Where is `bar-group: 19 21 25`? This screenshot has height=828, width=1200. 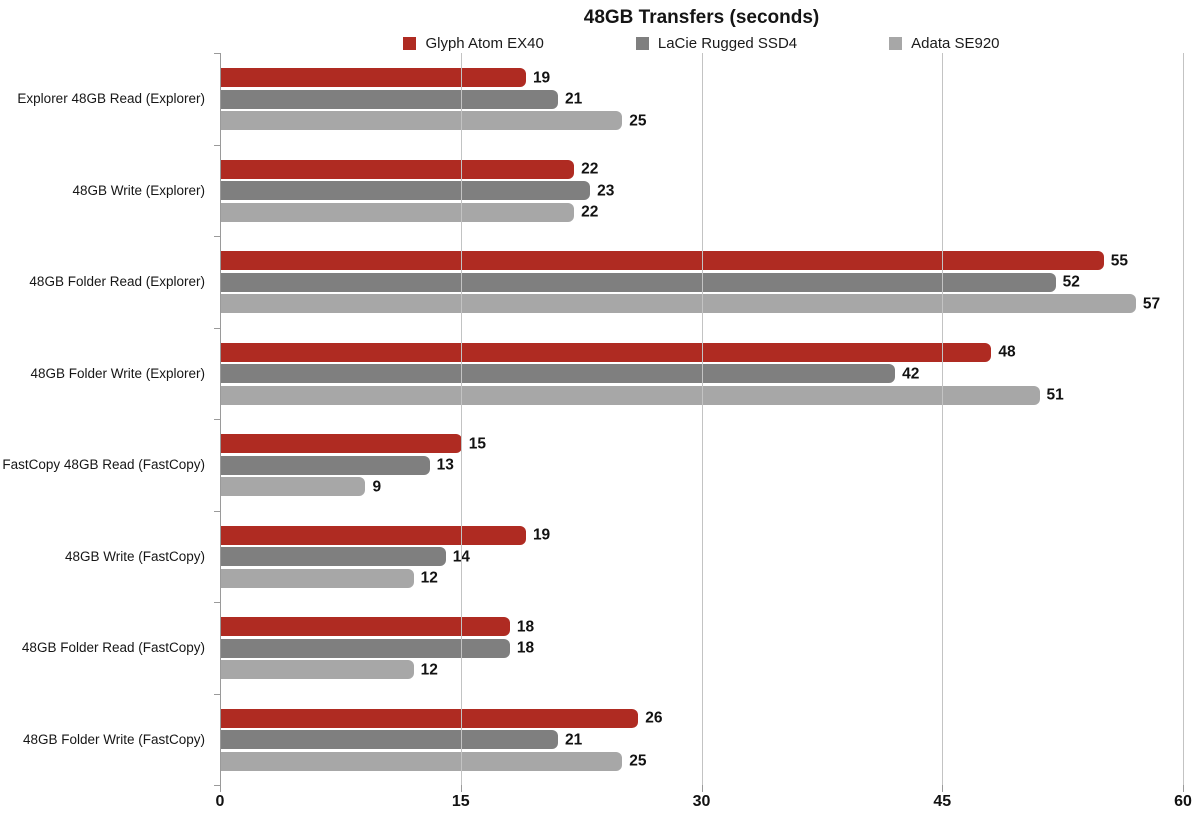 bar-group: 19 21 25 is located at coordinates (702, 99).